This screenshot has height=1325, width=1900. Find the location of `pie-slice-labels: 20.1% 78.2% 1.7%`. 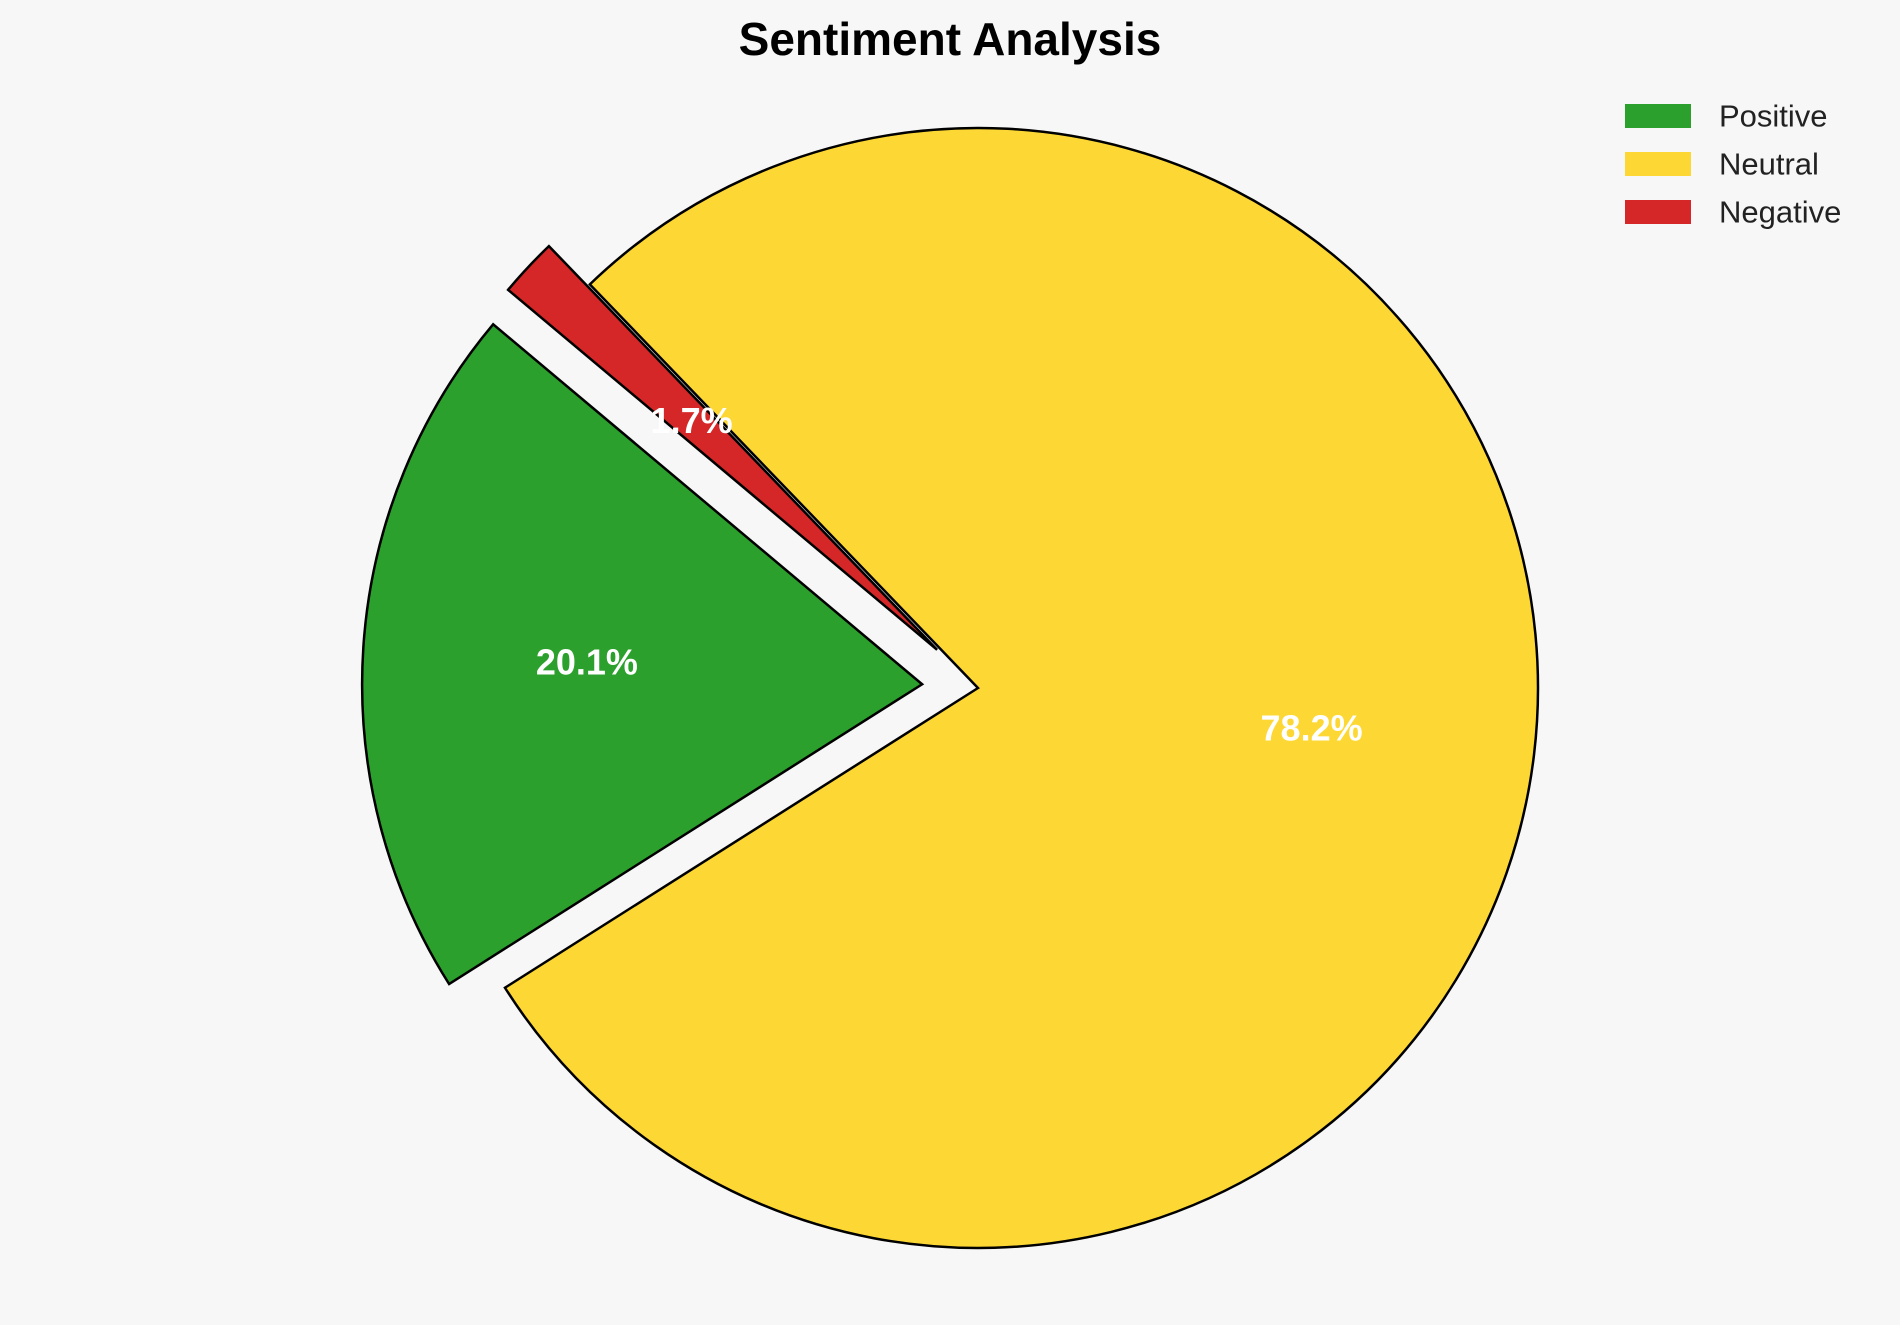

pie-slice-labels: 20.1% 78.2% 1.7% is located at coordinates (949, 574).